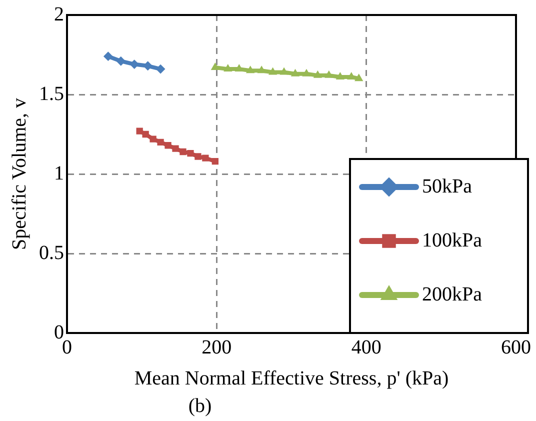  I want to click on x-axis-title: Mean Normal Effective Stress, p' (kPa), so click(291, 378).